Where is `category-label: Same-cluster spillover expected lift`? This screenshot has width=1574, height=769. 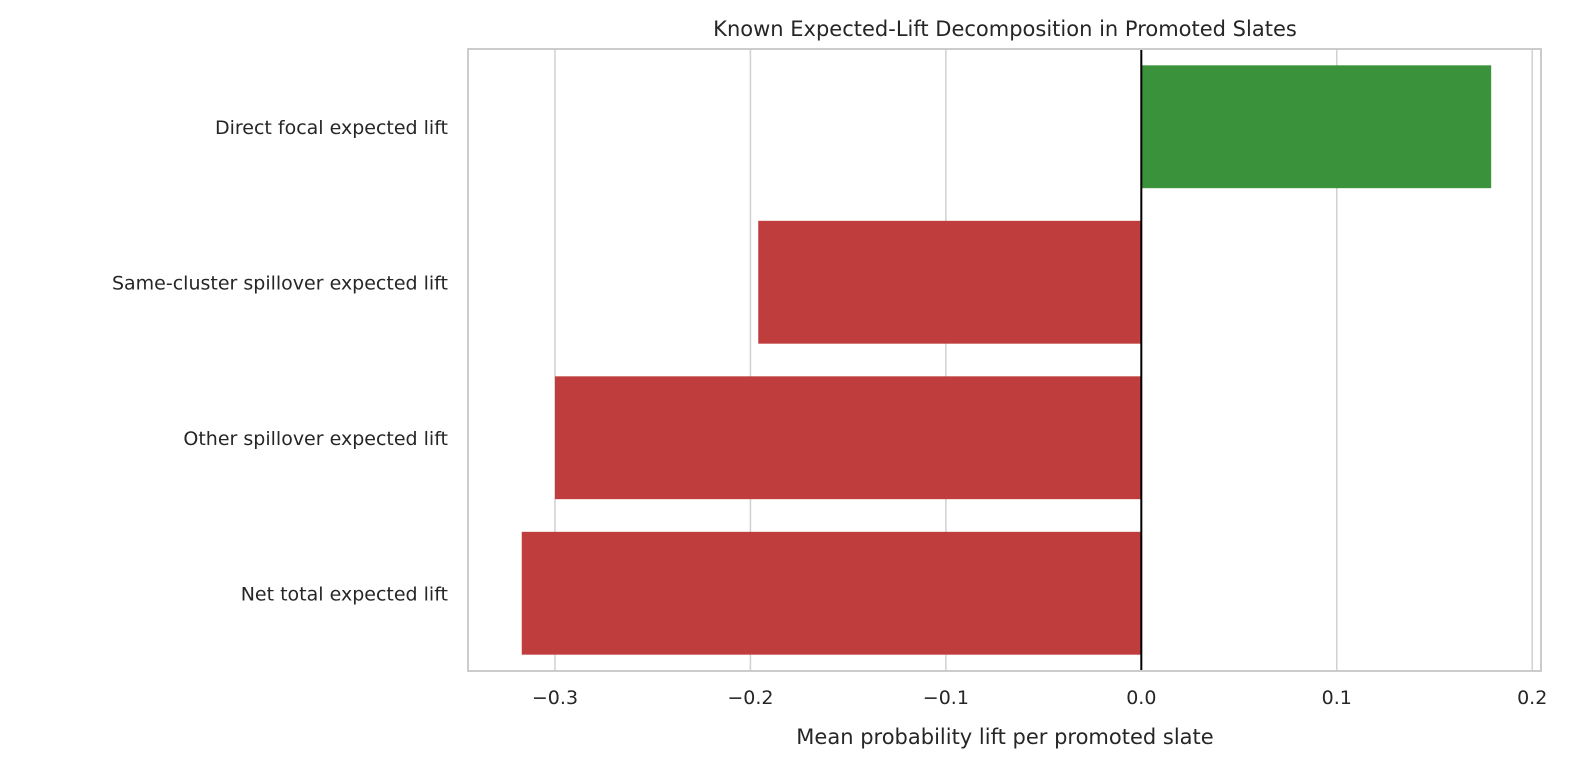 category-label: Same-cluster spillover expected lift is located at coordinates (280, 283).